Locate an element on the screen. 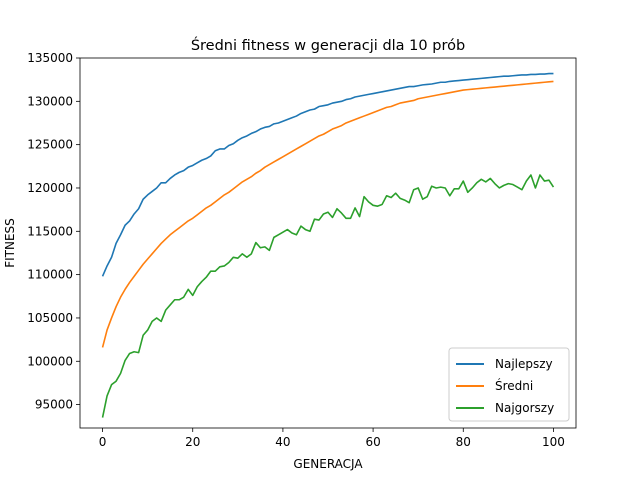  y-axis-label: FITNESS is located at coordinates (10, 243).